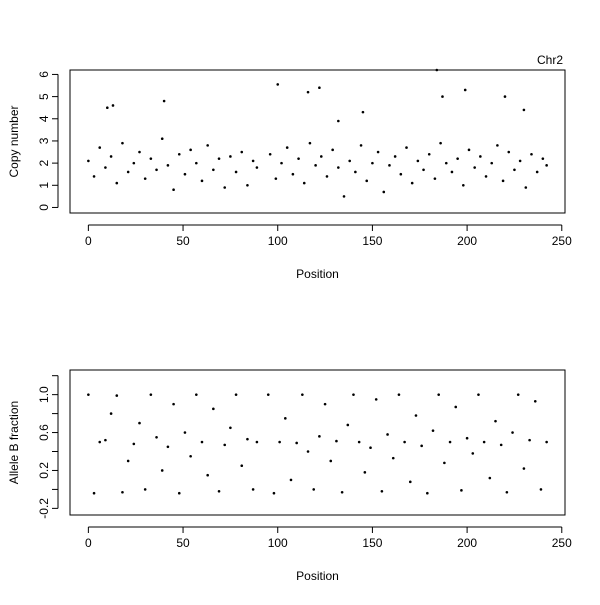 The height and width of the screenshot is (605, 600). Describe the element at coordinates (562, 543) in the screenshot. I see `x-tick-label: 250` at that location.